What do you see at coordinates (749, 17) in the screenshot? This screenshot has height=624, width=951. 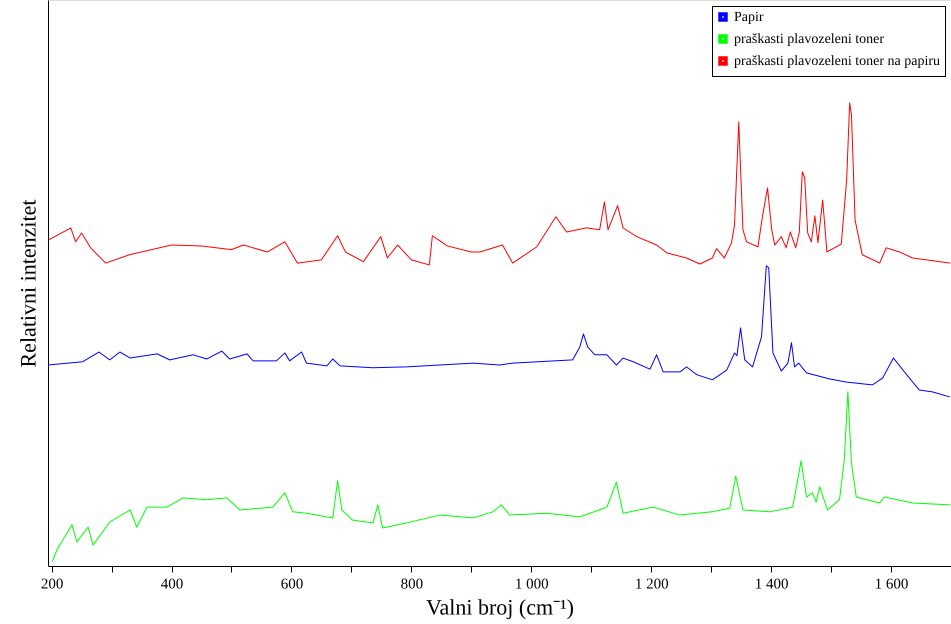 I see `legend-label: Papir` at bounding box center [749, 17].